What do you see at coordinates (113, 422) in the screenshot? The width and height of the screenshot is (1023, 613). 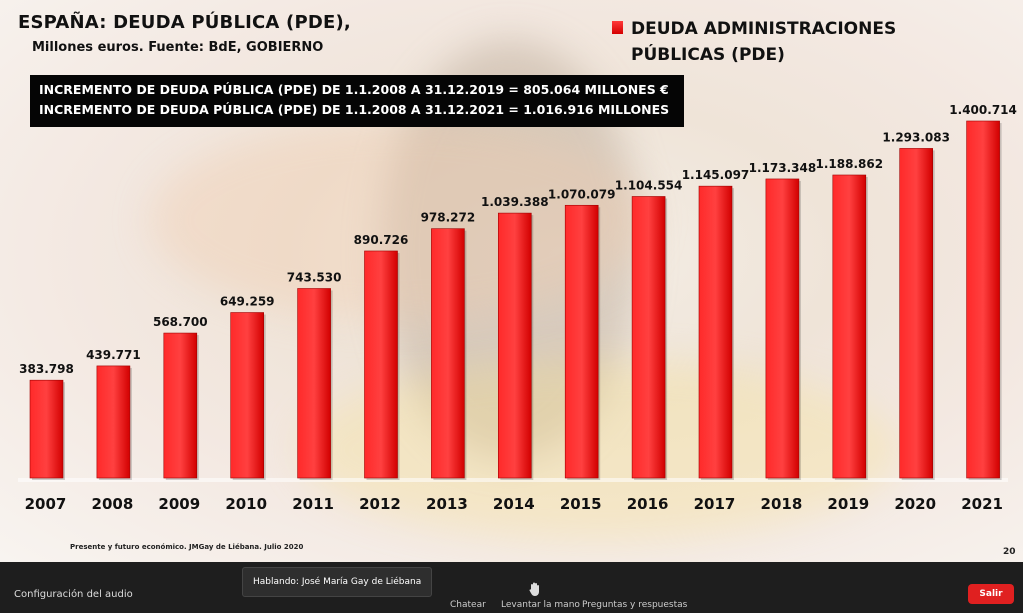 I see `bar-2008` at bounding box center [113, 422].